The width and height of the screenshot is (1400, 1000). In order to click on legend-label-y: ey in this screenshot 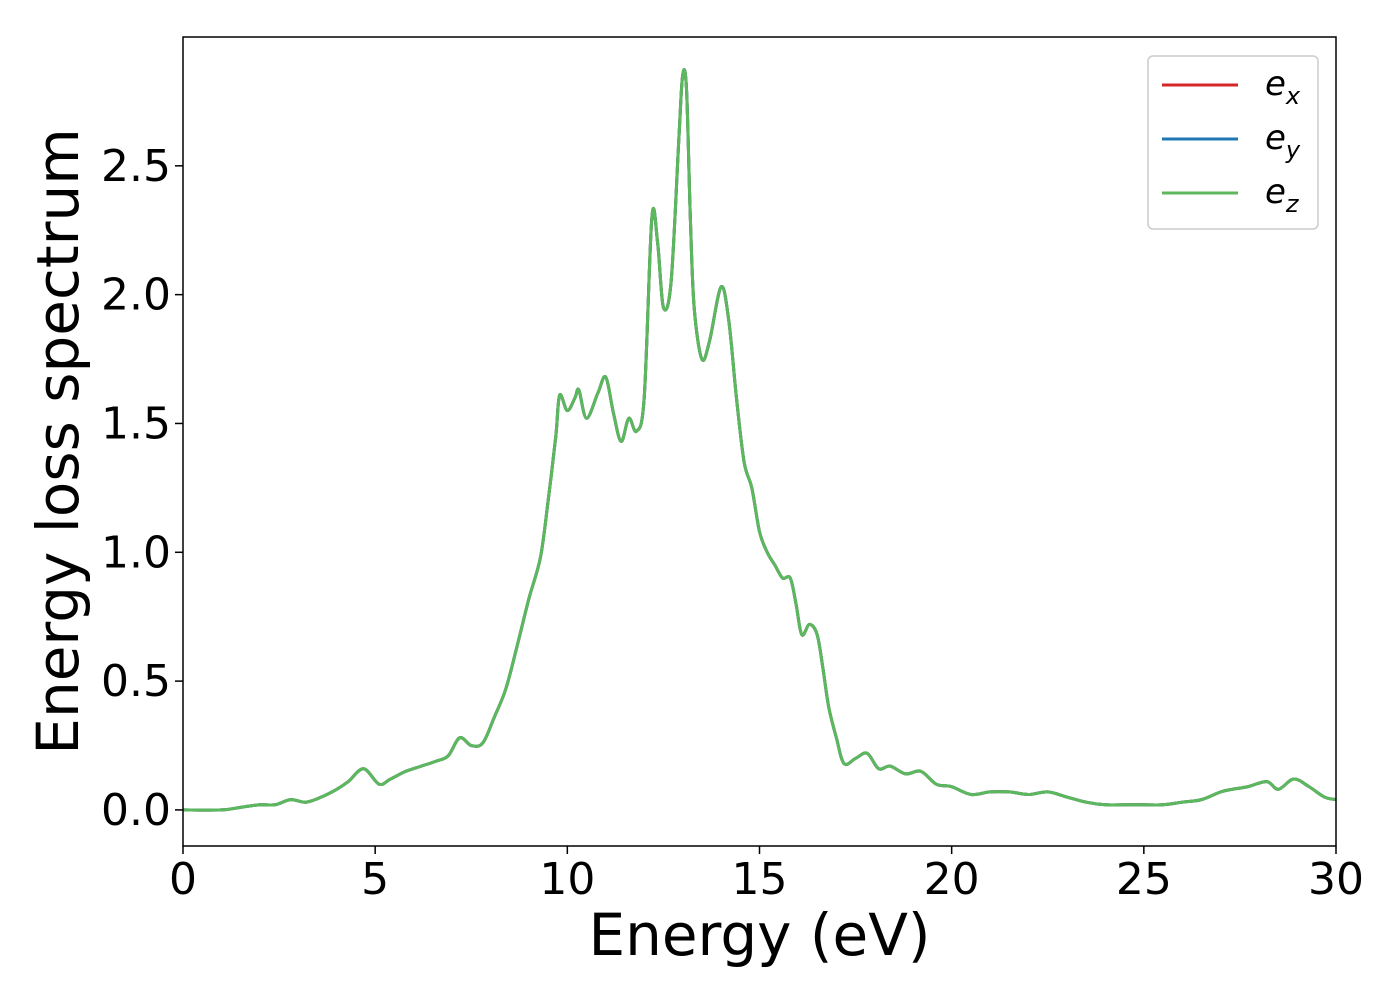, I will do `click(1283, 141)`.